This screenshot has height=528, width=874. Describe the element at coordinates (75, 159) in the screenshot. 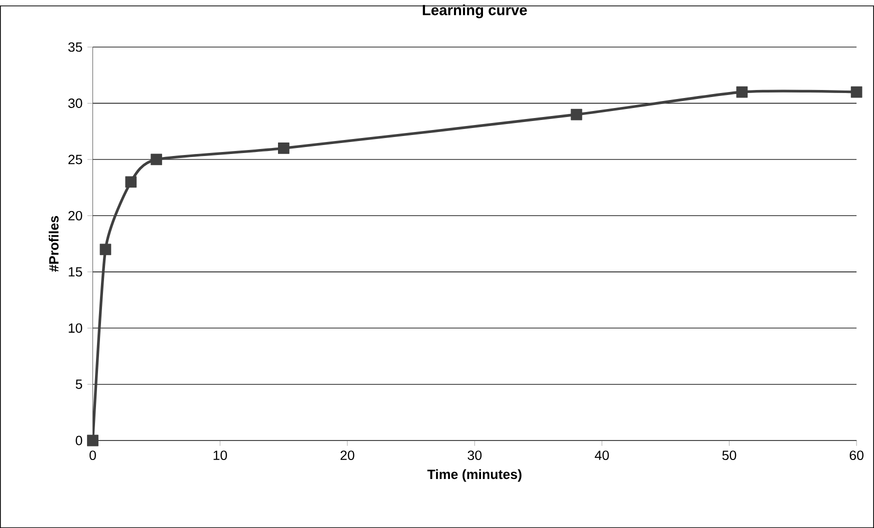

I see `y-tick-label: 25` at that location.